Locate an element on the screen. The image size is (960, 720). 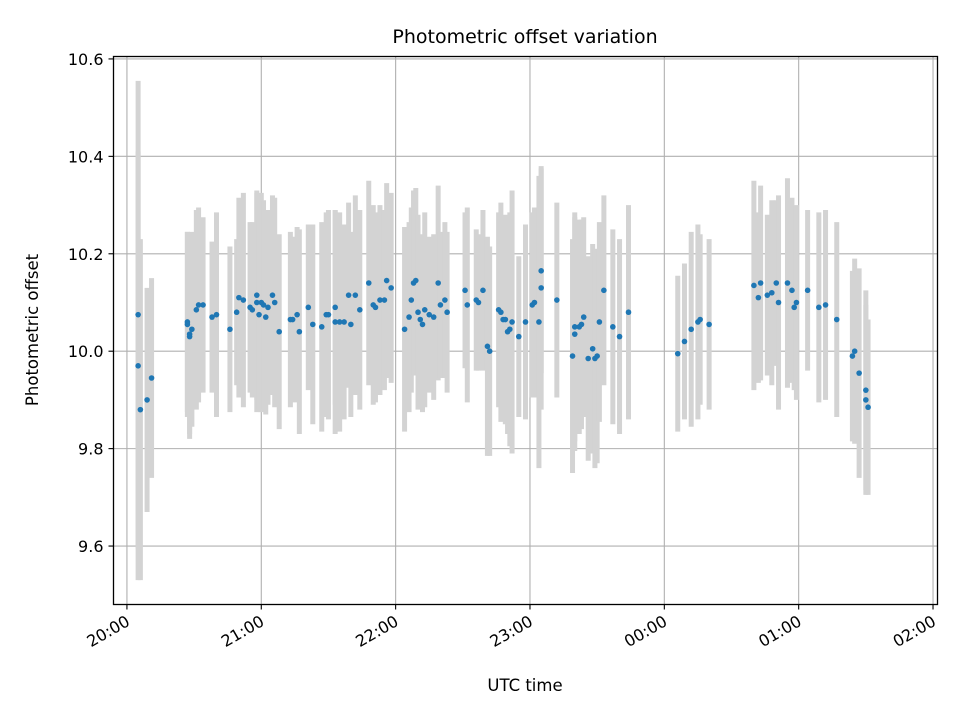
x-axis-title: UTC time is located at coordinates (524, 685).